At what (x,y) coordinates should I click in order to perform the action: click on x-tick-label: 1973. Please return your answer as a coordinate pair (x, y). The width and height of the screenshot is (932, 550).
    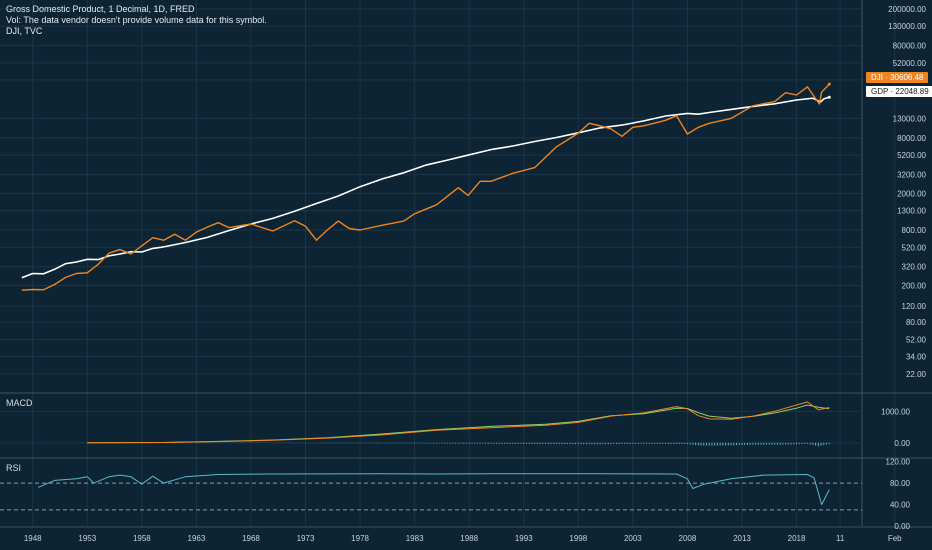
    Looking at the image, I should click on (306, 538).